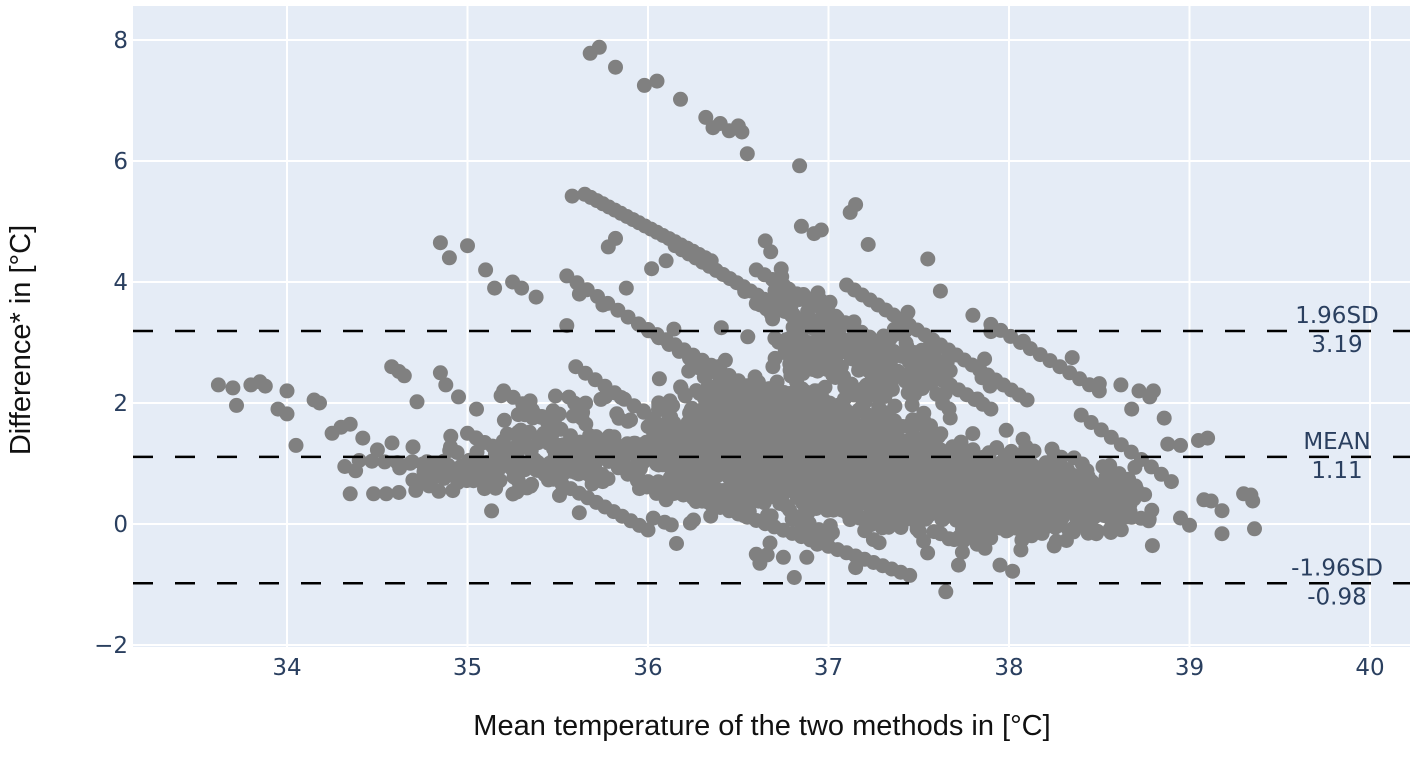  What do you see at coordinates (1369, 668) in the screenshot?
I see `x-tick-label: 40` at bounding box center [1369, 668].